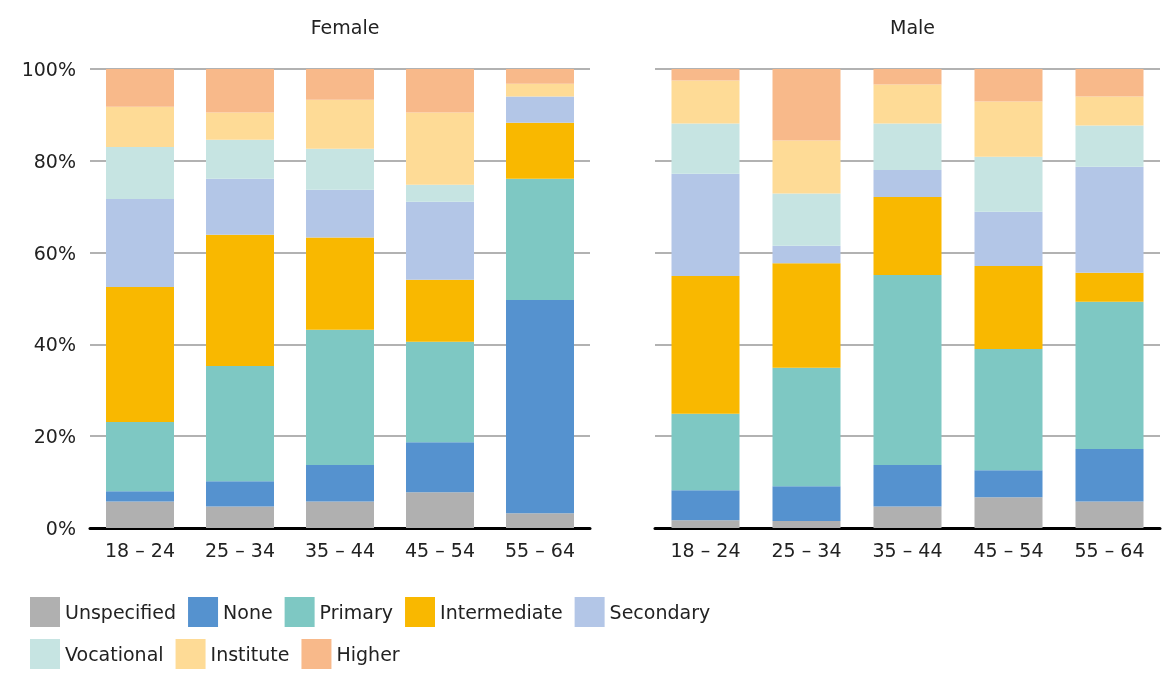  Describe the element at coordinates (250, 654) in the screenshot. I see `legend-label: Institute` at that location.